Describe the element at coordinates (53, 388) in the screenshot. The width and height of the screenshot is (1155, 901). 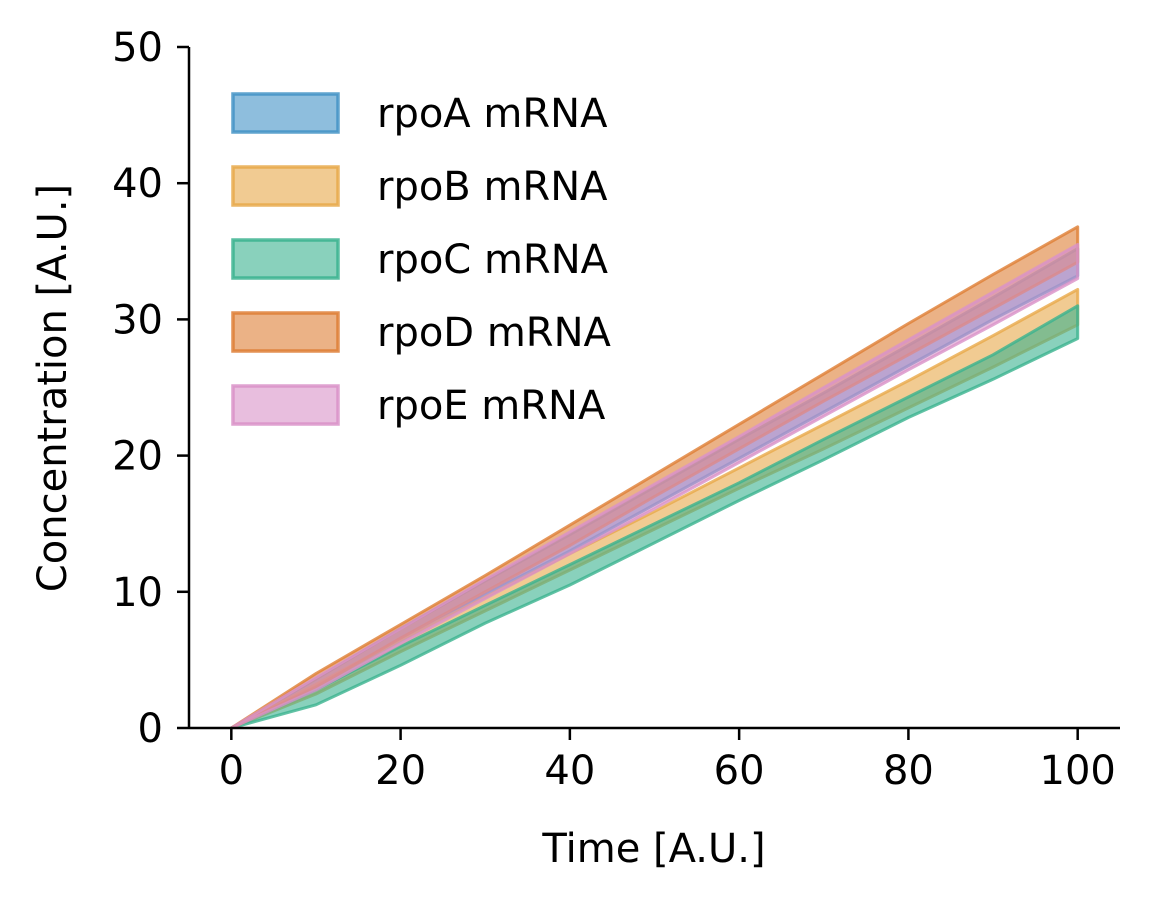
I see `y-axis-label: Concentration [A.U.]` at that location.